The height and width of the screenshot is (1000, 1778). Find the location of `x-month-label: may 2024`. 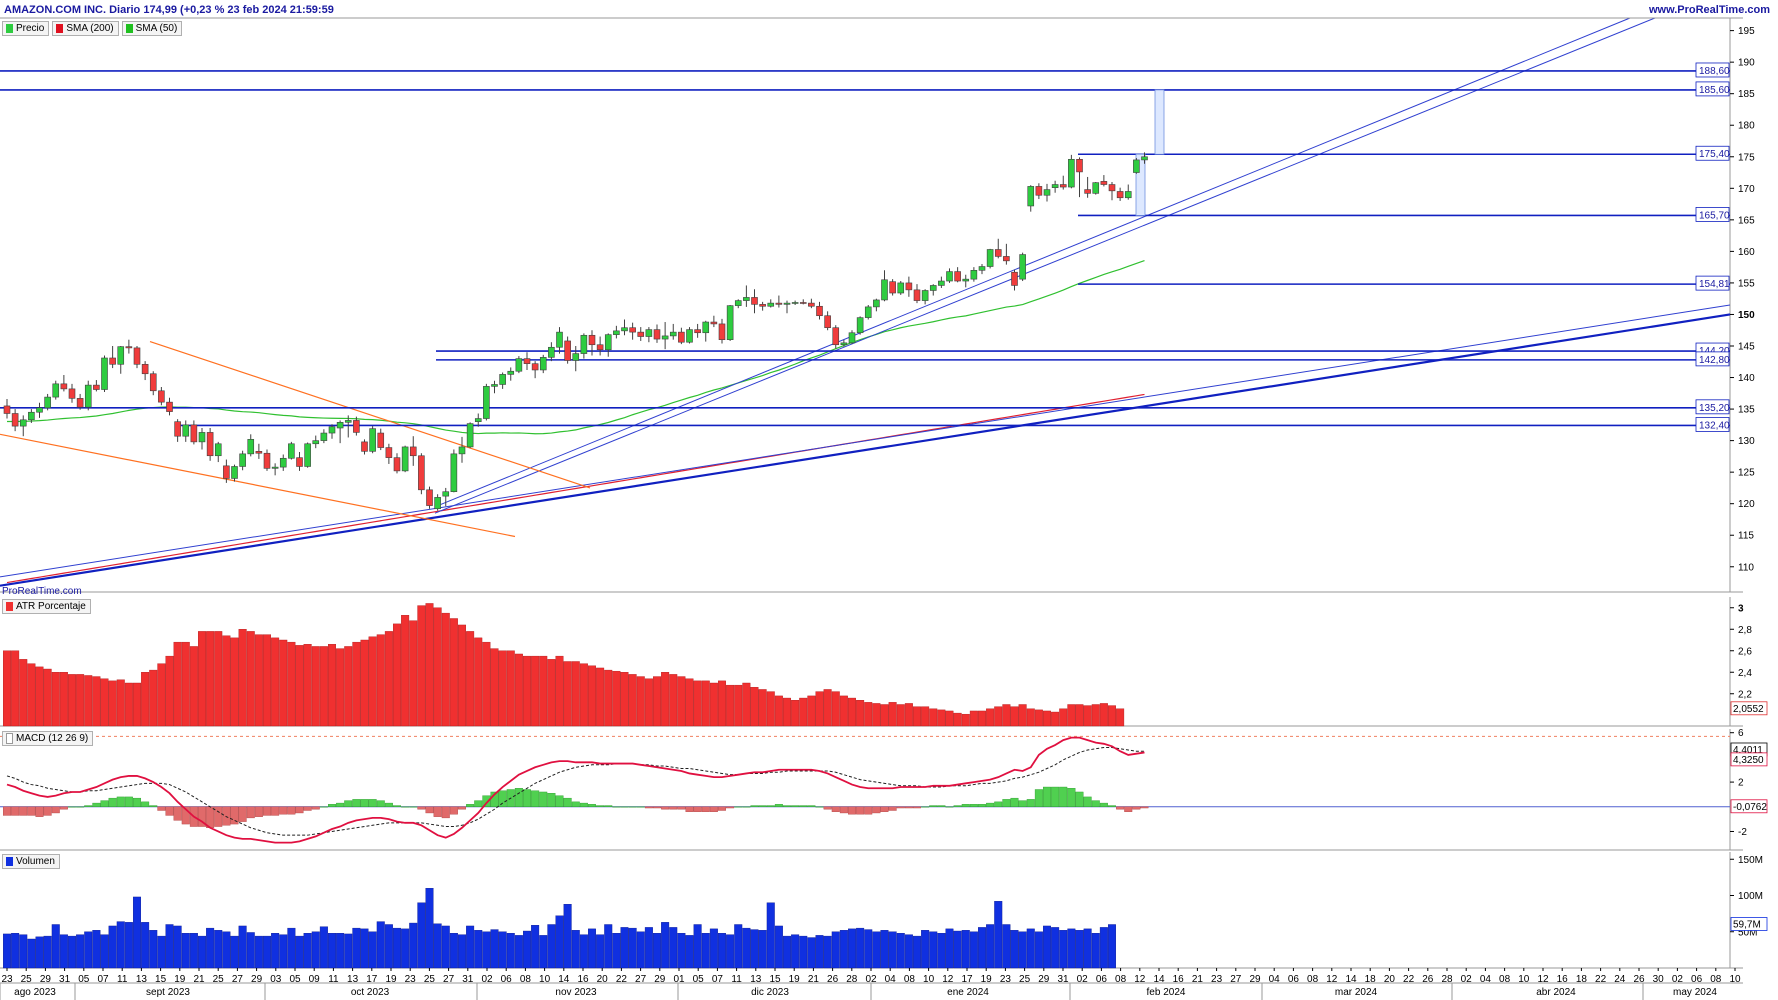

x-month-label: may 2024 is located at coordinates (1695, 992).